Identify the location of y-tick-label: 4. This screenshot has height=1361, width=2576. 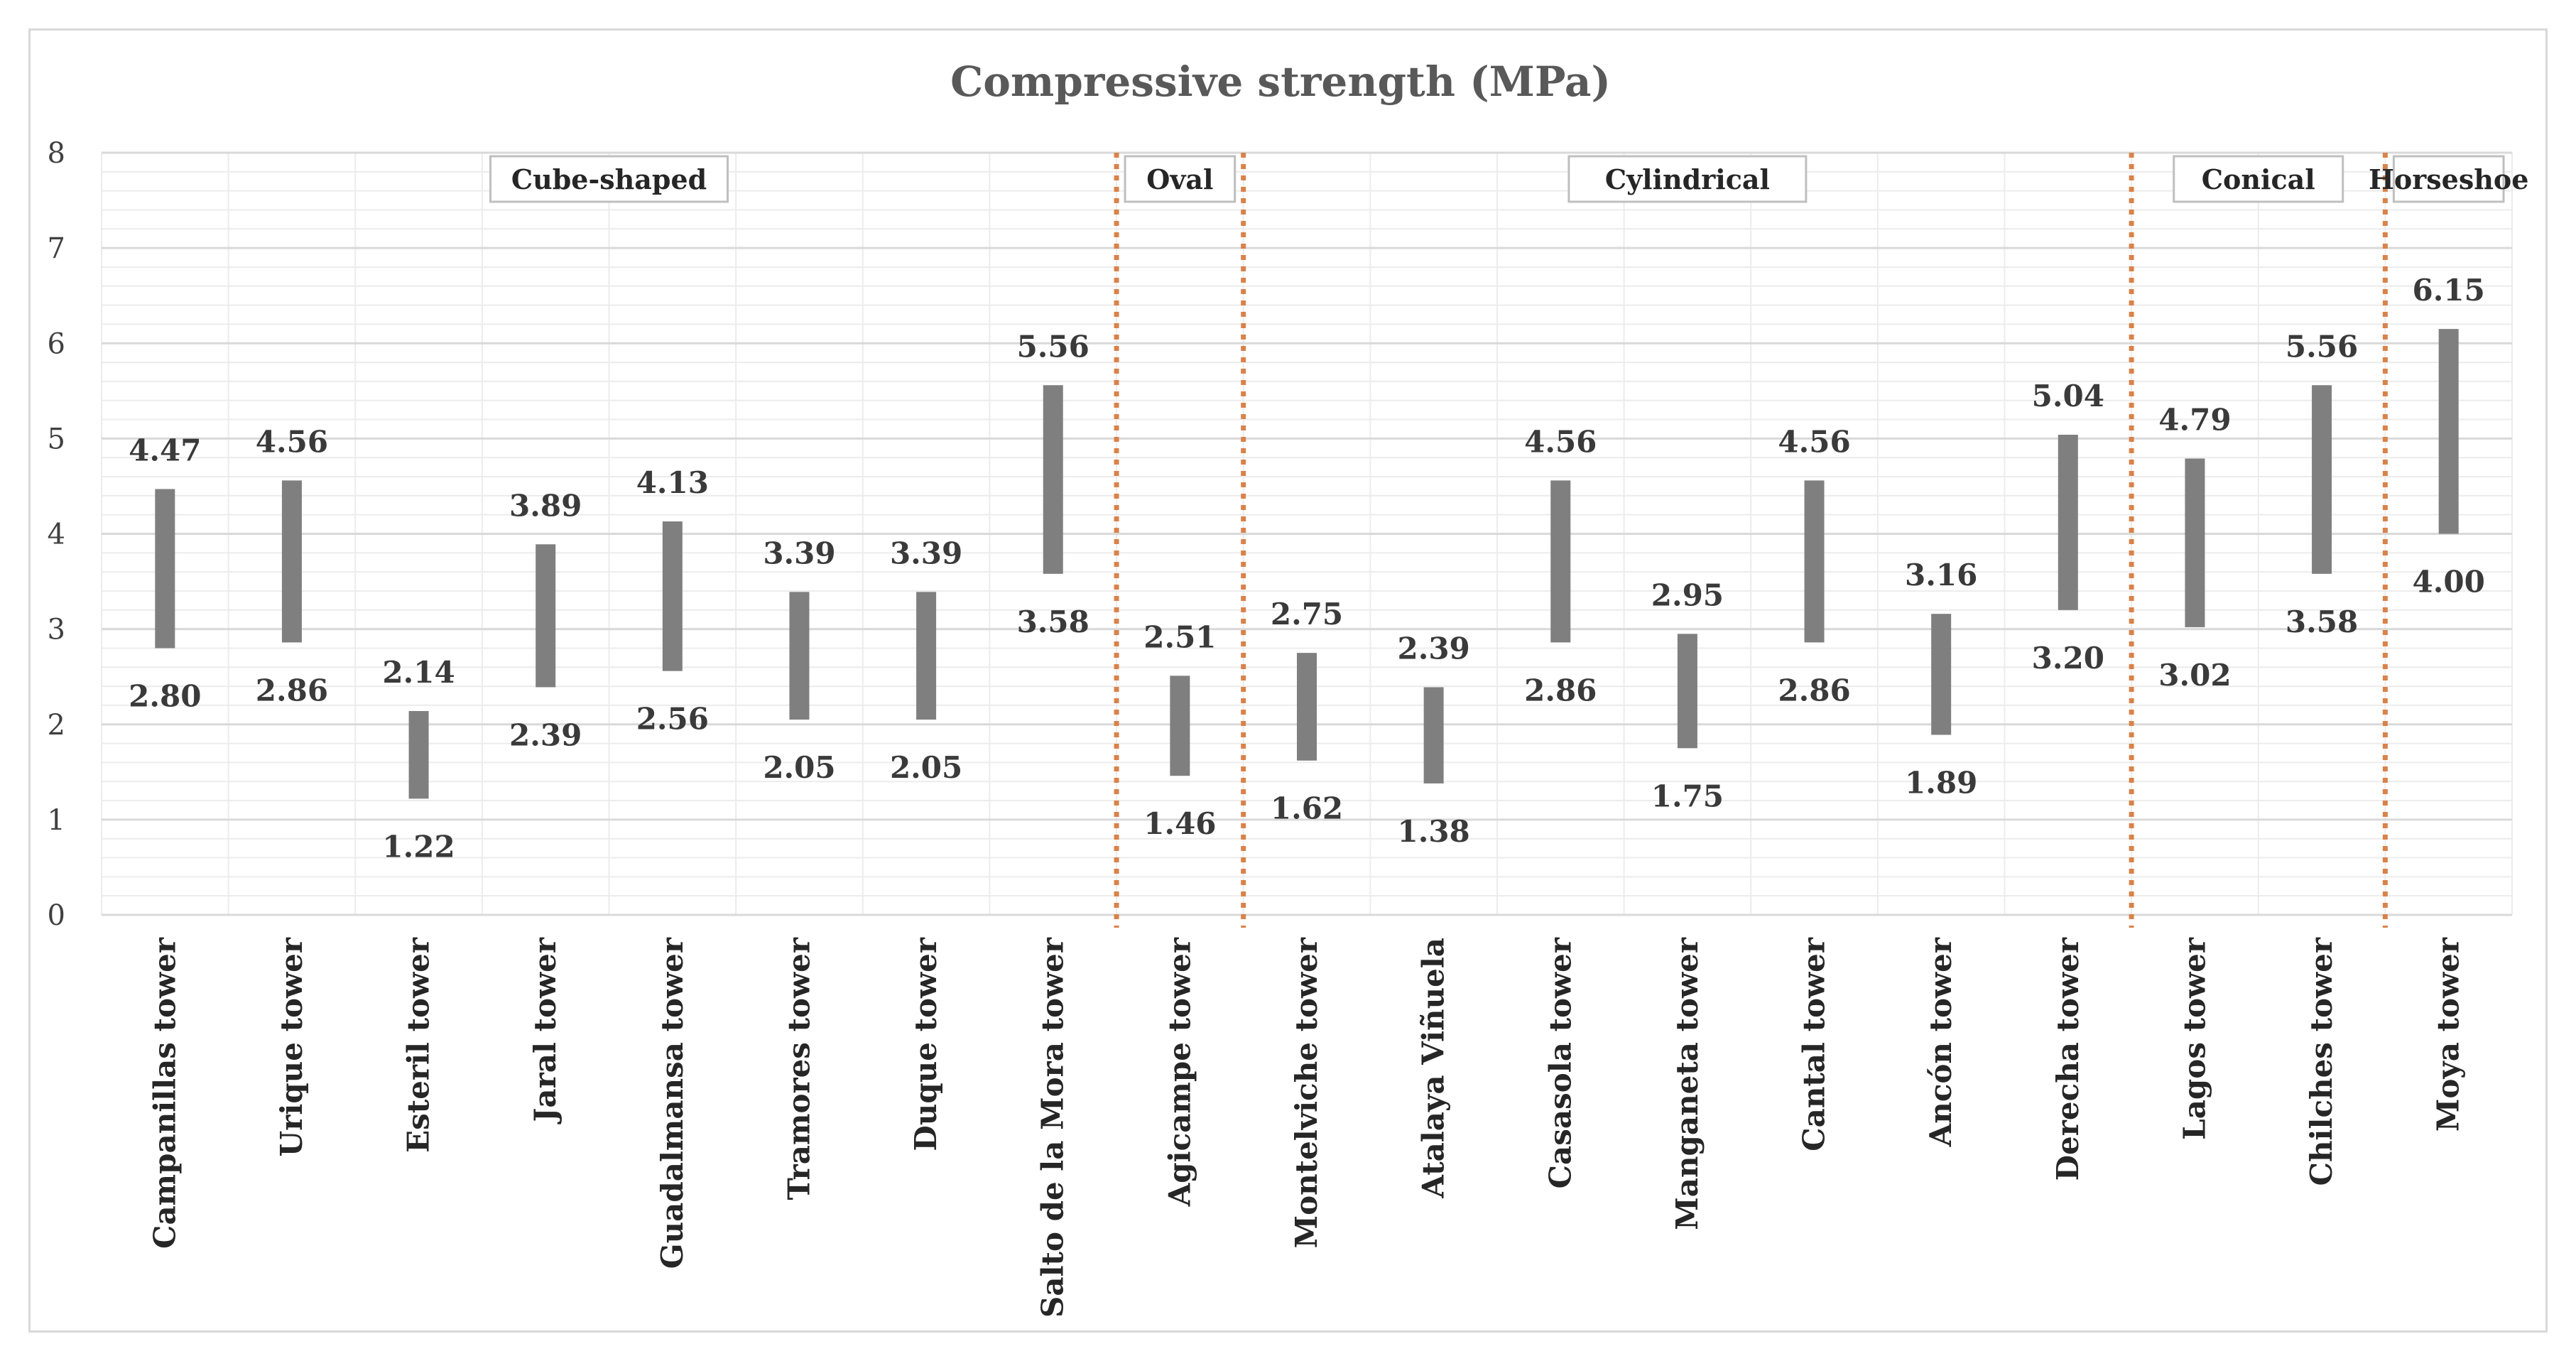
(57, 535).